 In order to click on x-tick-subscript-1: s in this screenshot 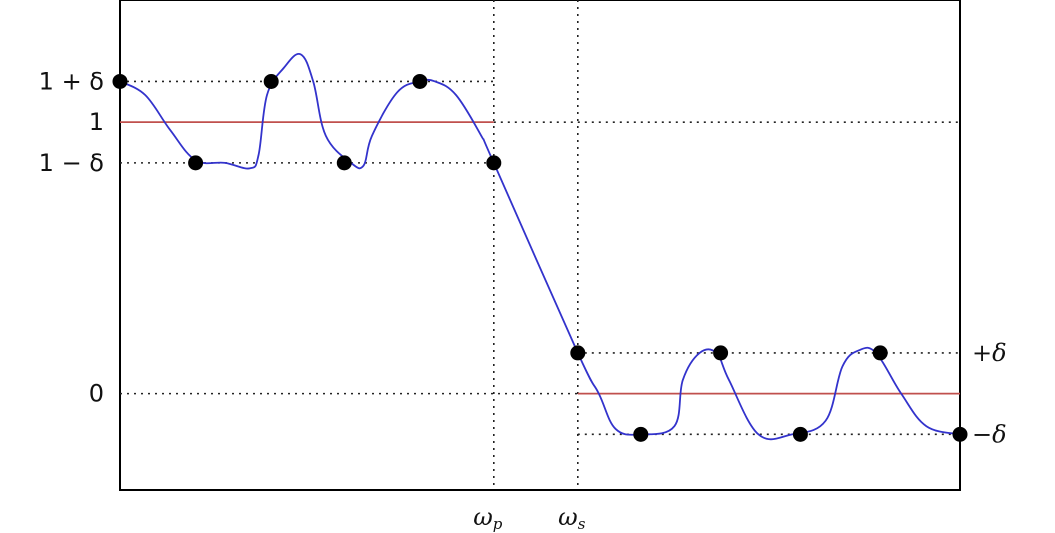, I will do `click(582, 524)`.